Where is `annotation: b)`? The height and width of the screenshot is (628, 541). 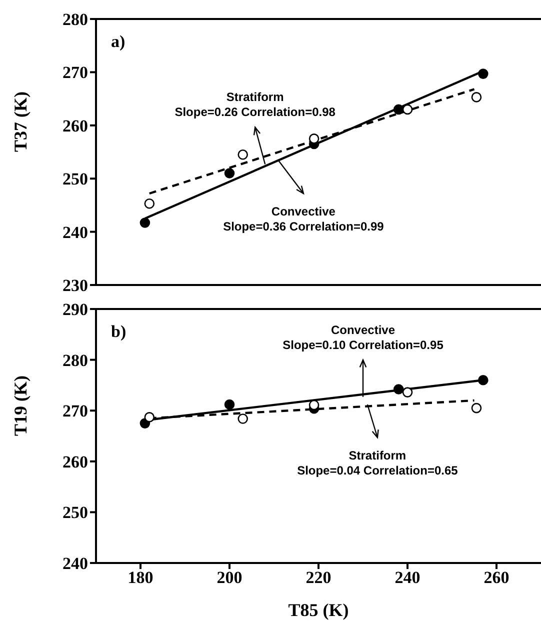
annotation: b) is located at coordinates (118, 331).